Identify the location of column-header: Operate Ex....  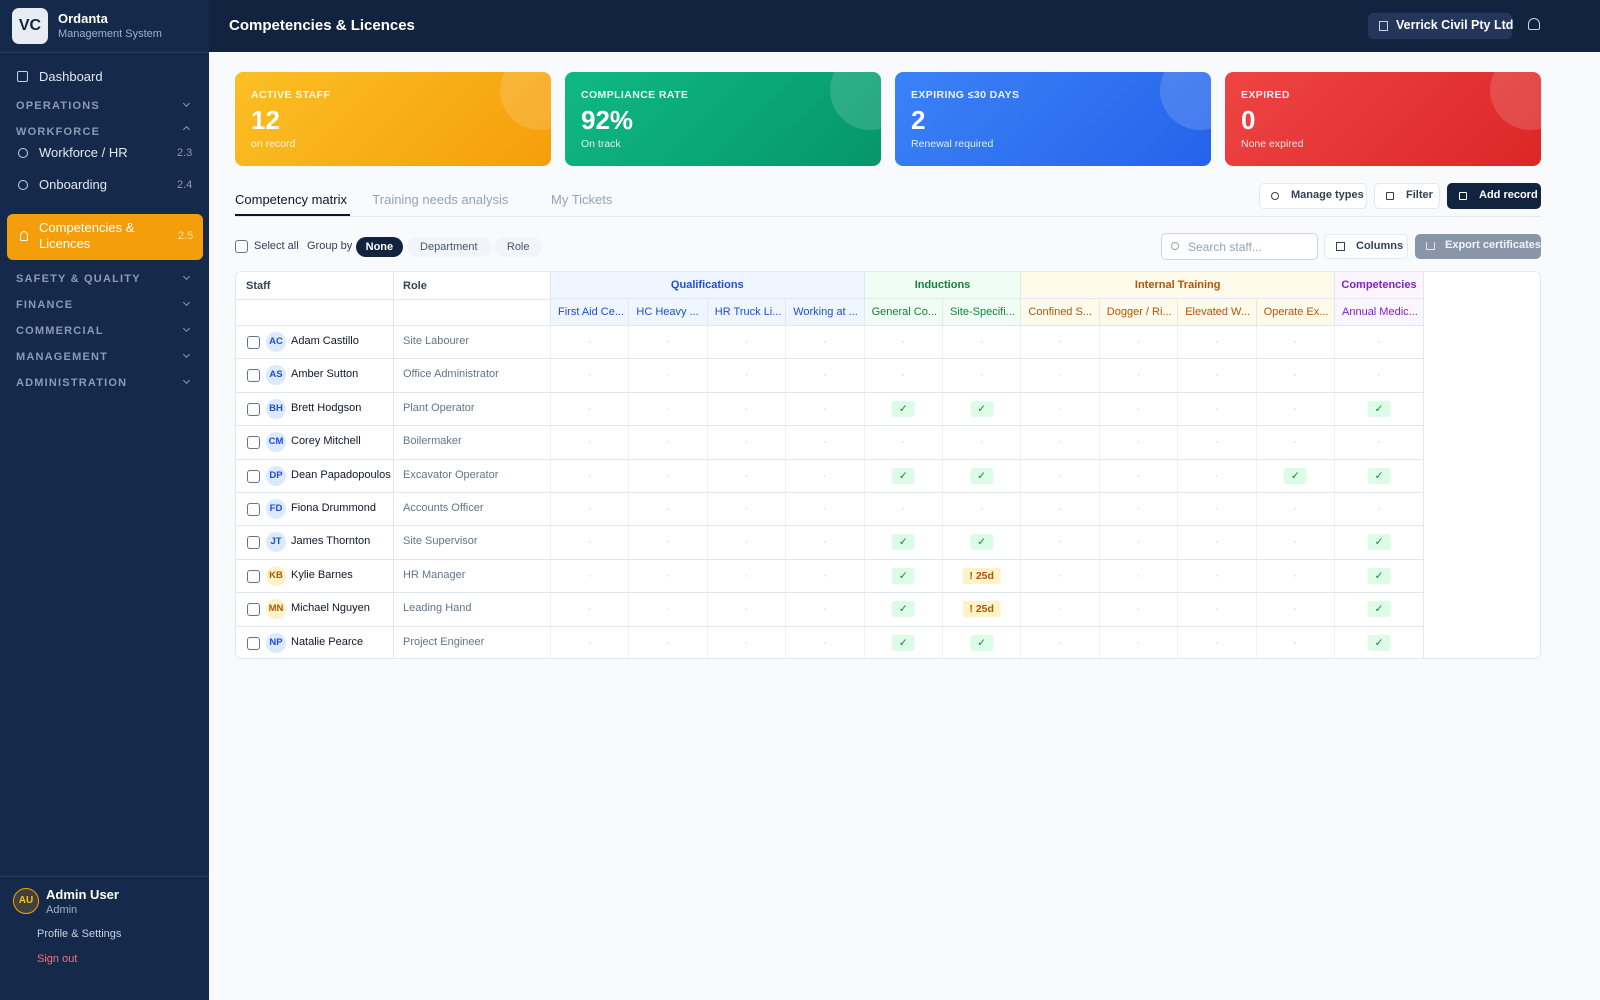
(1294, 312).